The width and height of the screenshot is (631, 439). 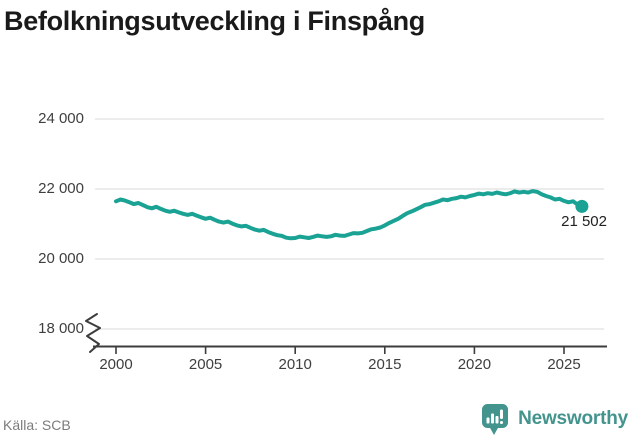 What do you see at coordinates (61, 258) in the screenshot?
I see `y-axis-tick-label: 20 000` at bounding box center [61, 258].